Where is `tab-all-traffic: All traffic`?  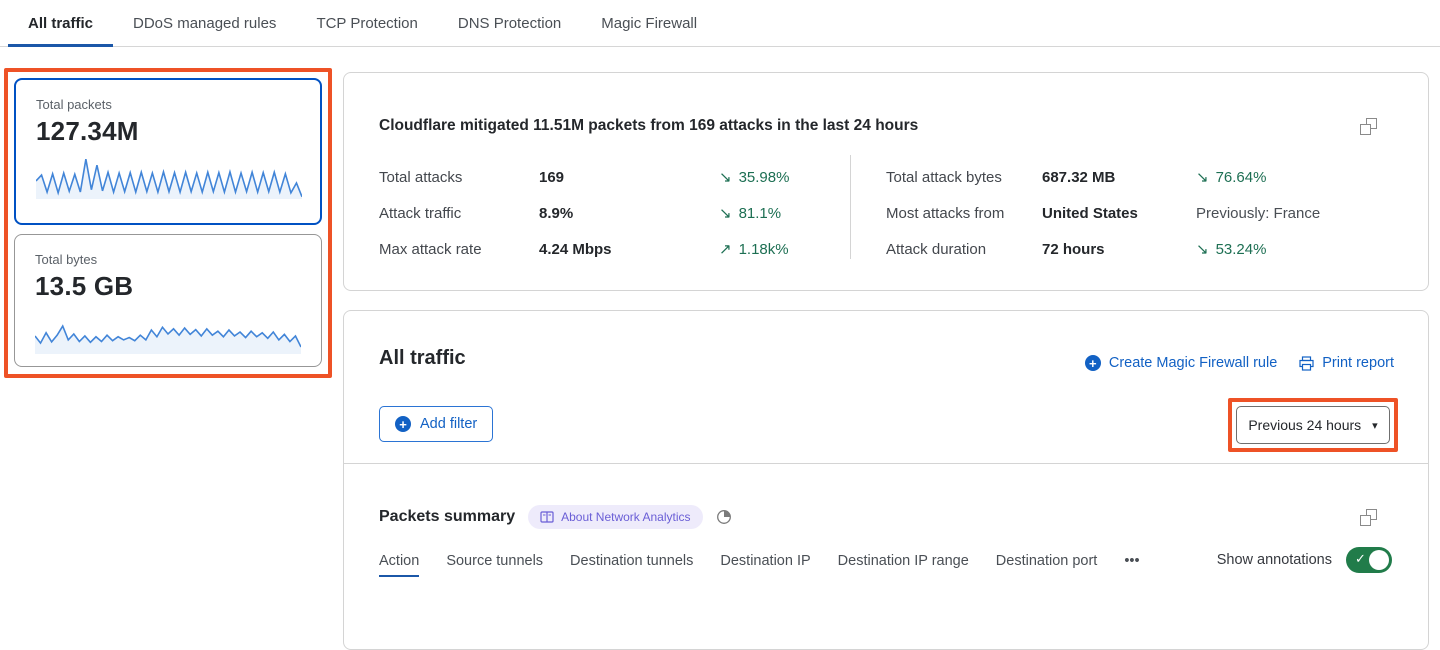 tab-all-traffic: All traffic is located at coordinates (61, 23).